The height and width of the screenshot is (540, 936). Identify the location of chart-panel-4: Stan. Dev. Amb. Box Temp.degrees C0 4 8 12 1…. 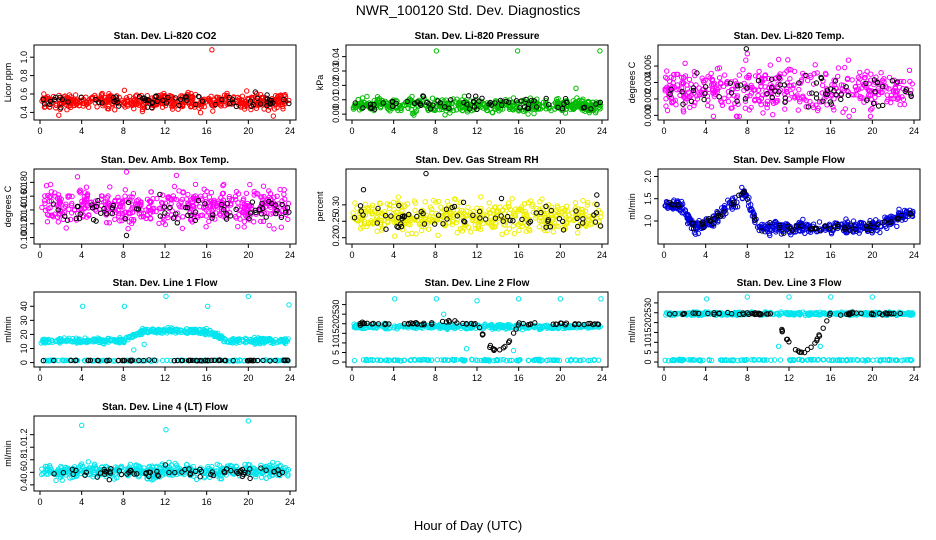
(150, 207).